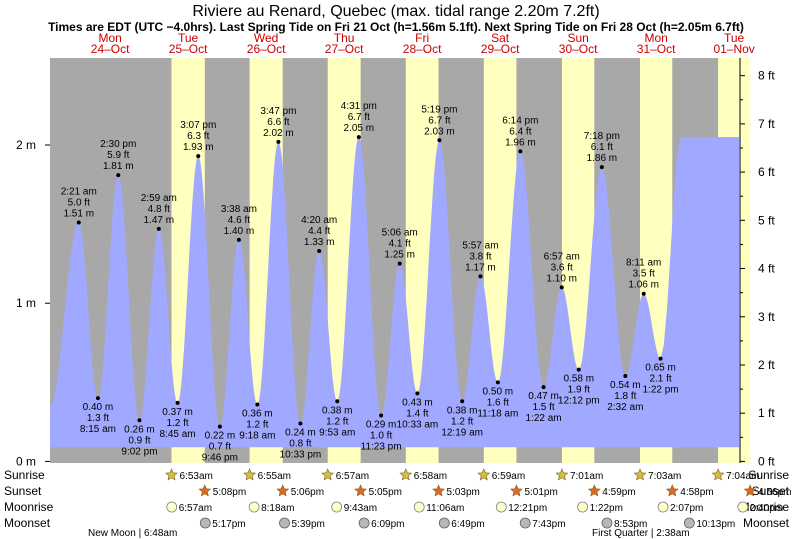  Describe the element at coordinates (766, 317) in the screenshot. I see `right-axis-tick-label: 3 ft` at that location.